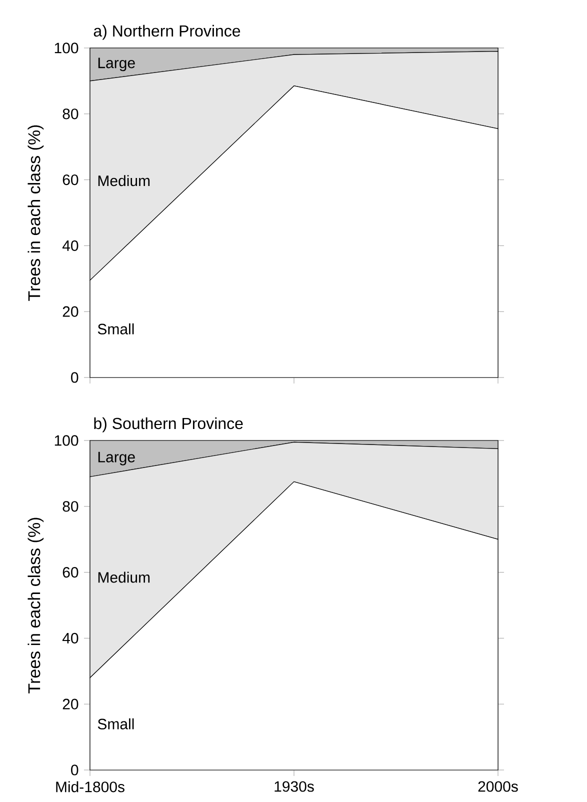 The height and width of the screenshot is (802, 587). I want to click on x-tick-label: 2000s, so click(498, 786).